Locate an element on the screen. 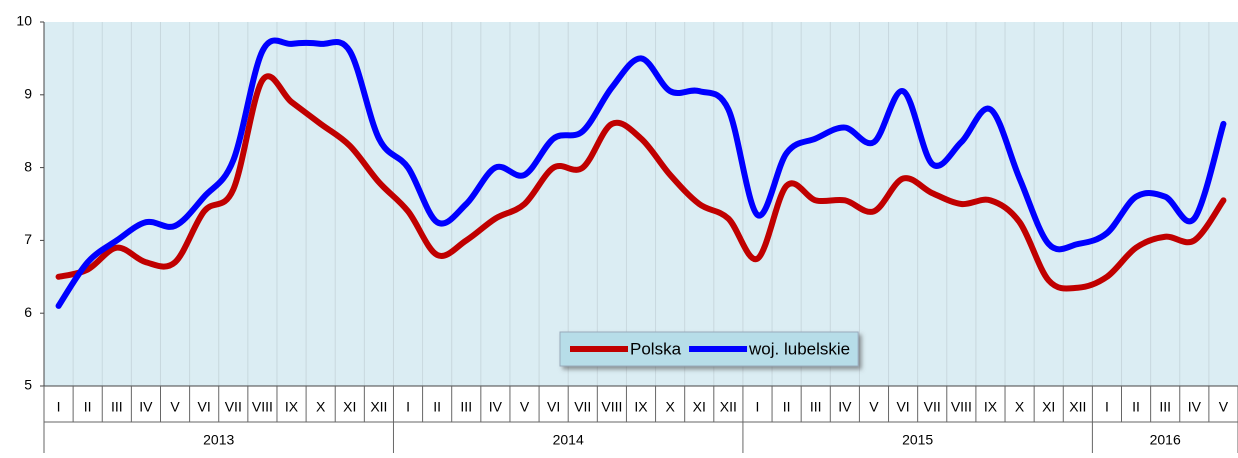 The height and width of the screenshot is (458, 1238). legend-label: Polska is located at coordinates (656, 348).